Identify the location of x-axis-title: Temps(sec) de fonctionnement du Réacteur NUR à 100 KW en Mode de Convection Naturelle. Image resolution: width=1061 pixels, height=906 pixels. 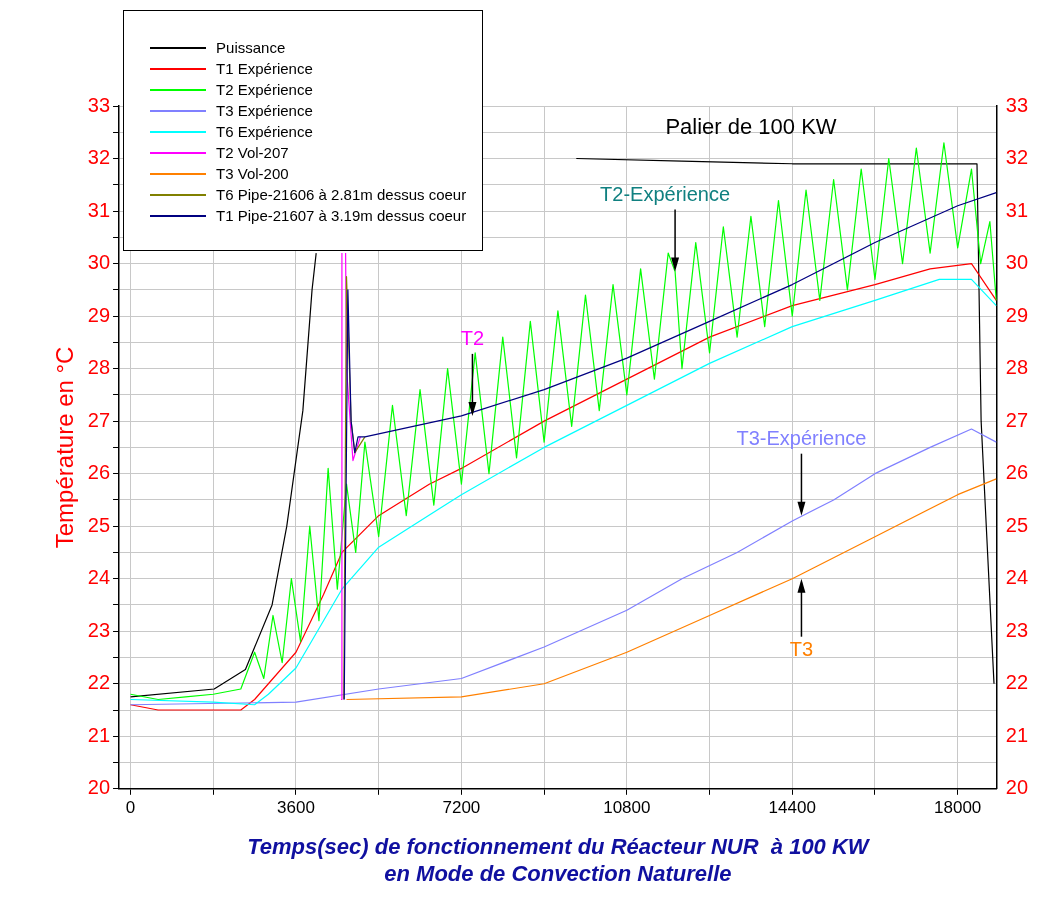
(559, 860).